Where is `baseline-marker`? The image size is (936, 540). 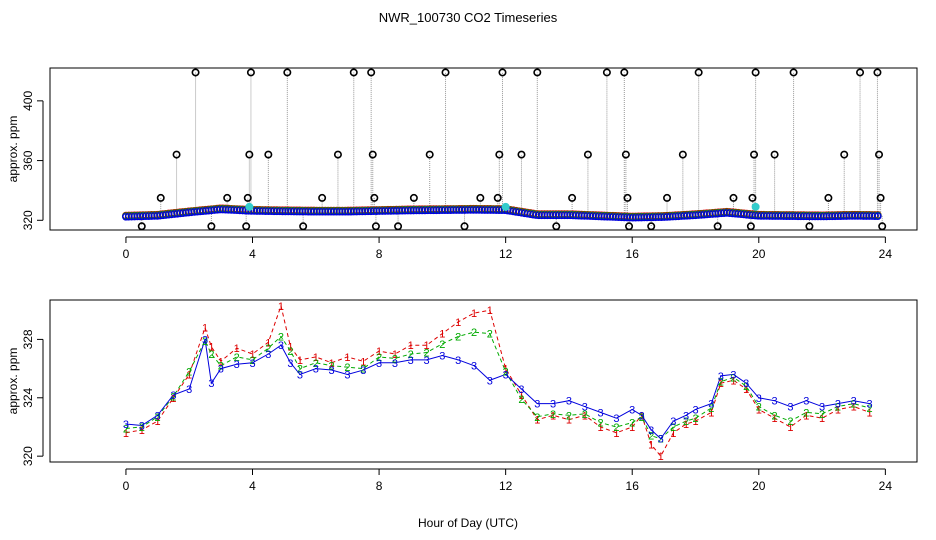
baseline-marker is located at coordinates (877, 216).